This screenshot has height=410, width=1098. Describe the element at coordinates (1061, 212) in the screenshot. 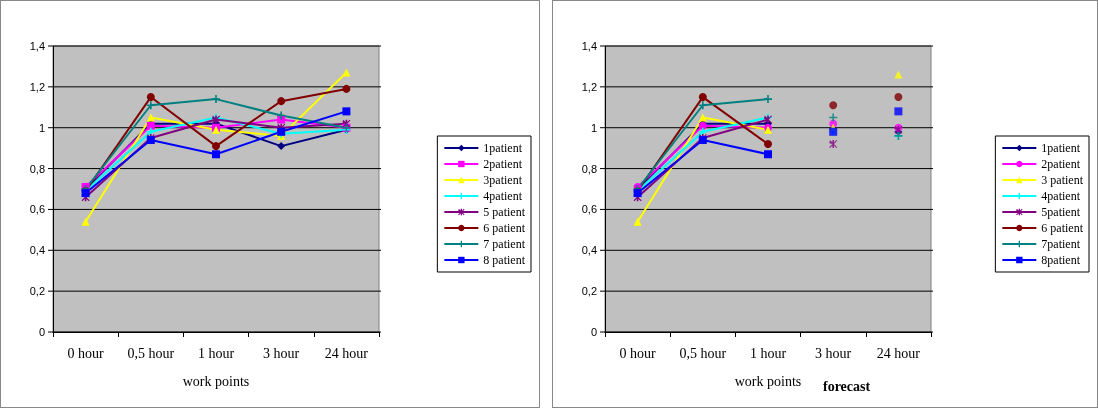

I see `legend-label: 5patient` at that location.